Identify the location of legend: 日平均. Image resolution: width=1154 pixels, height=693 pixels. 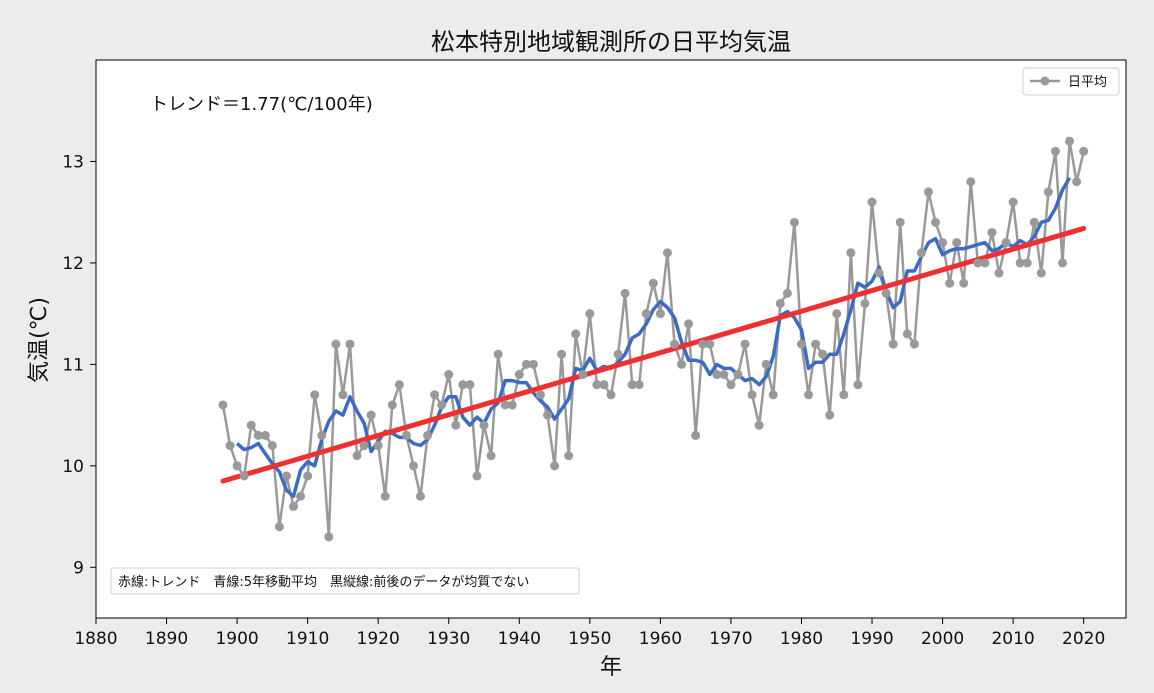
(1071, 81).